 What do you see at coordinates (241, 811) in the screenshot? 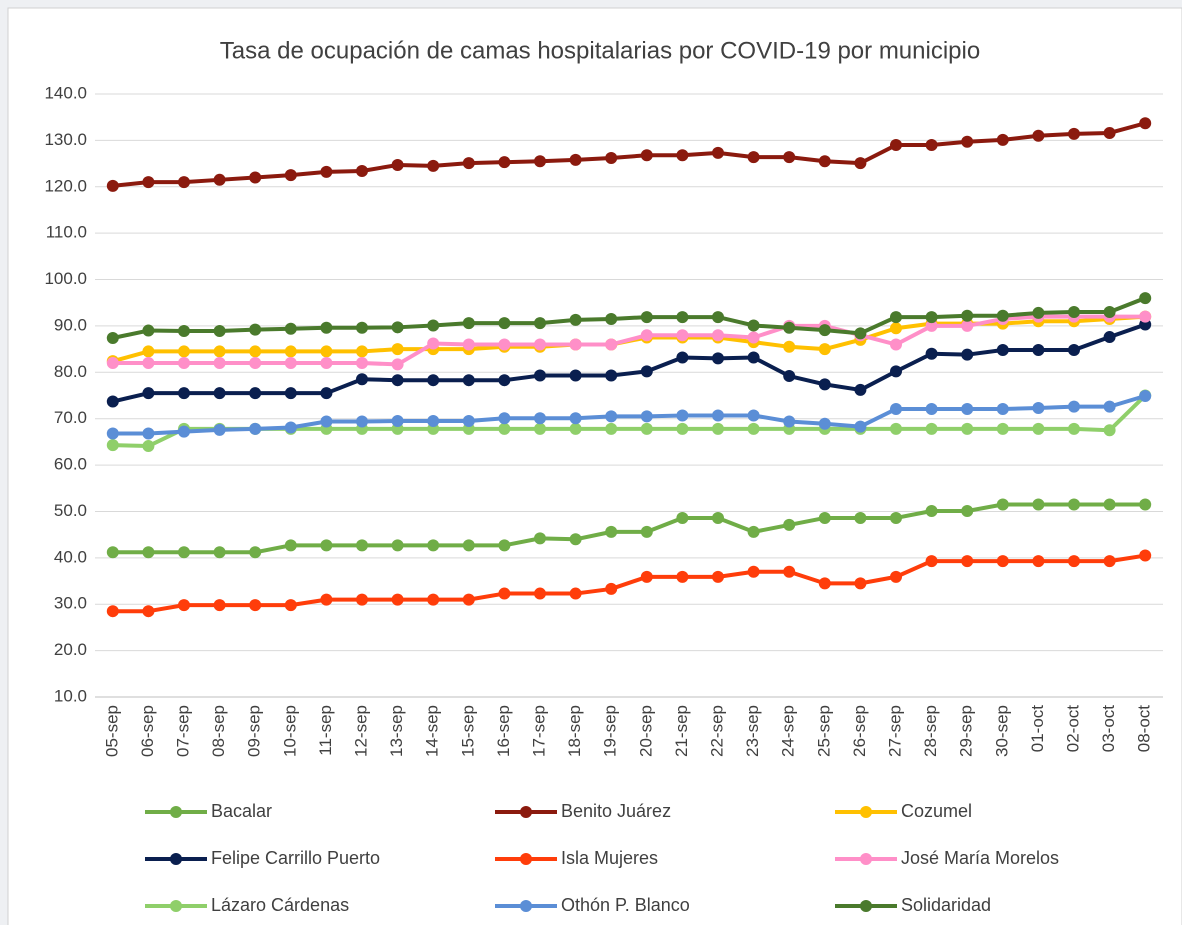
I see `legend-label: Bacalar` at bounding box center [241, 811].